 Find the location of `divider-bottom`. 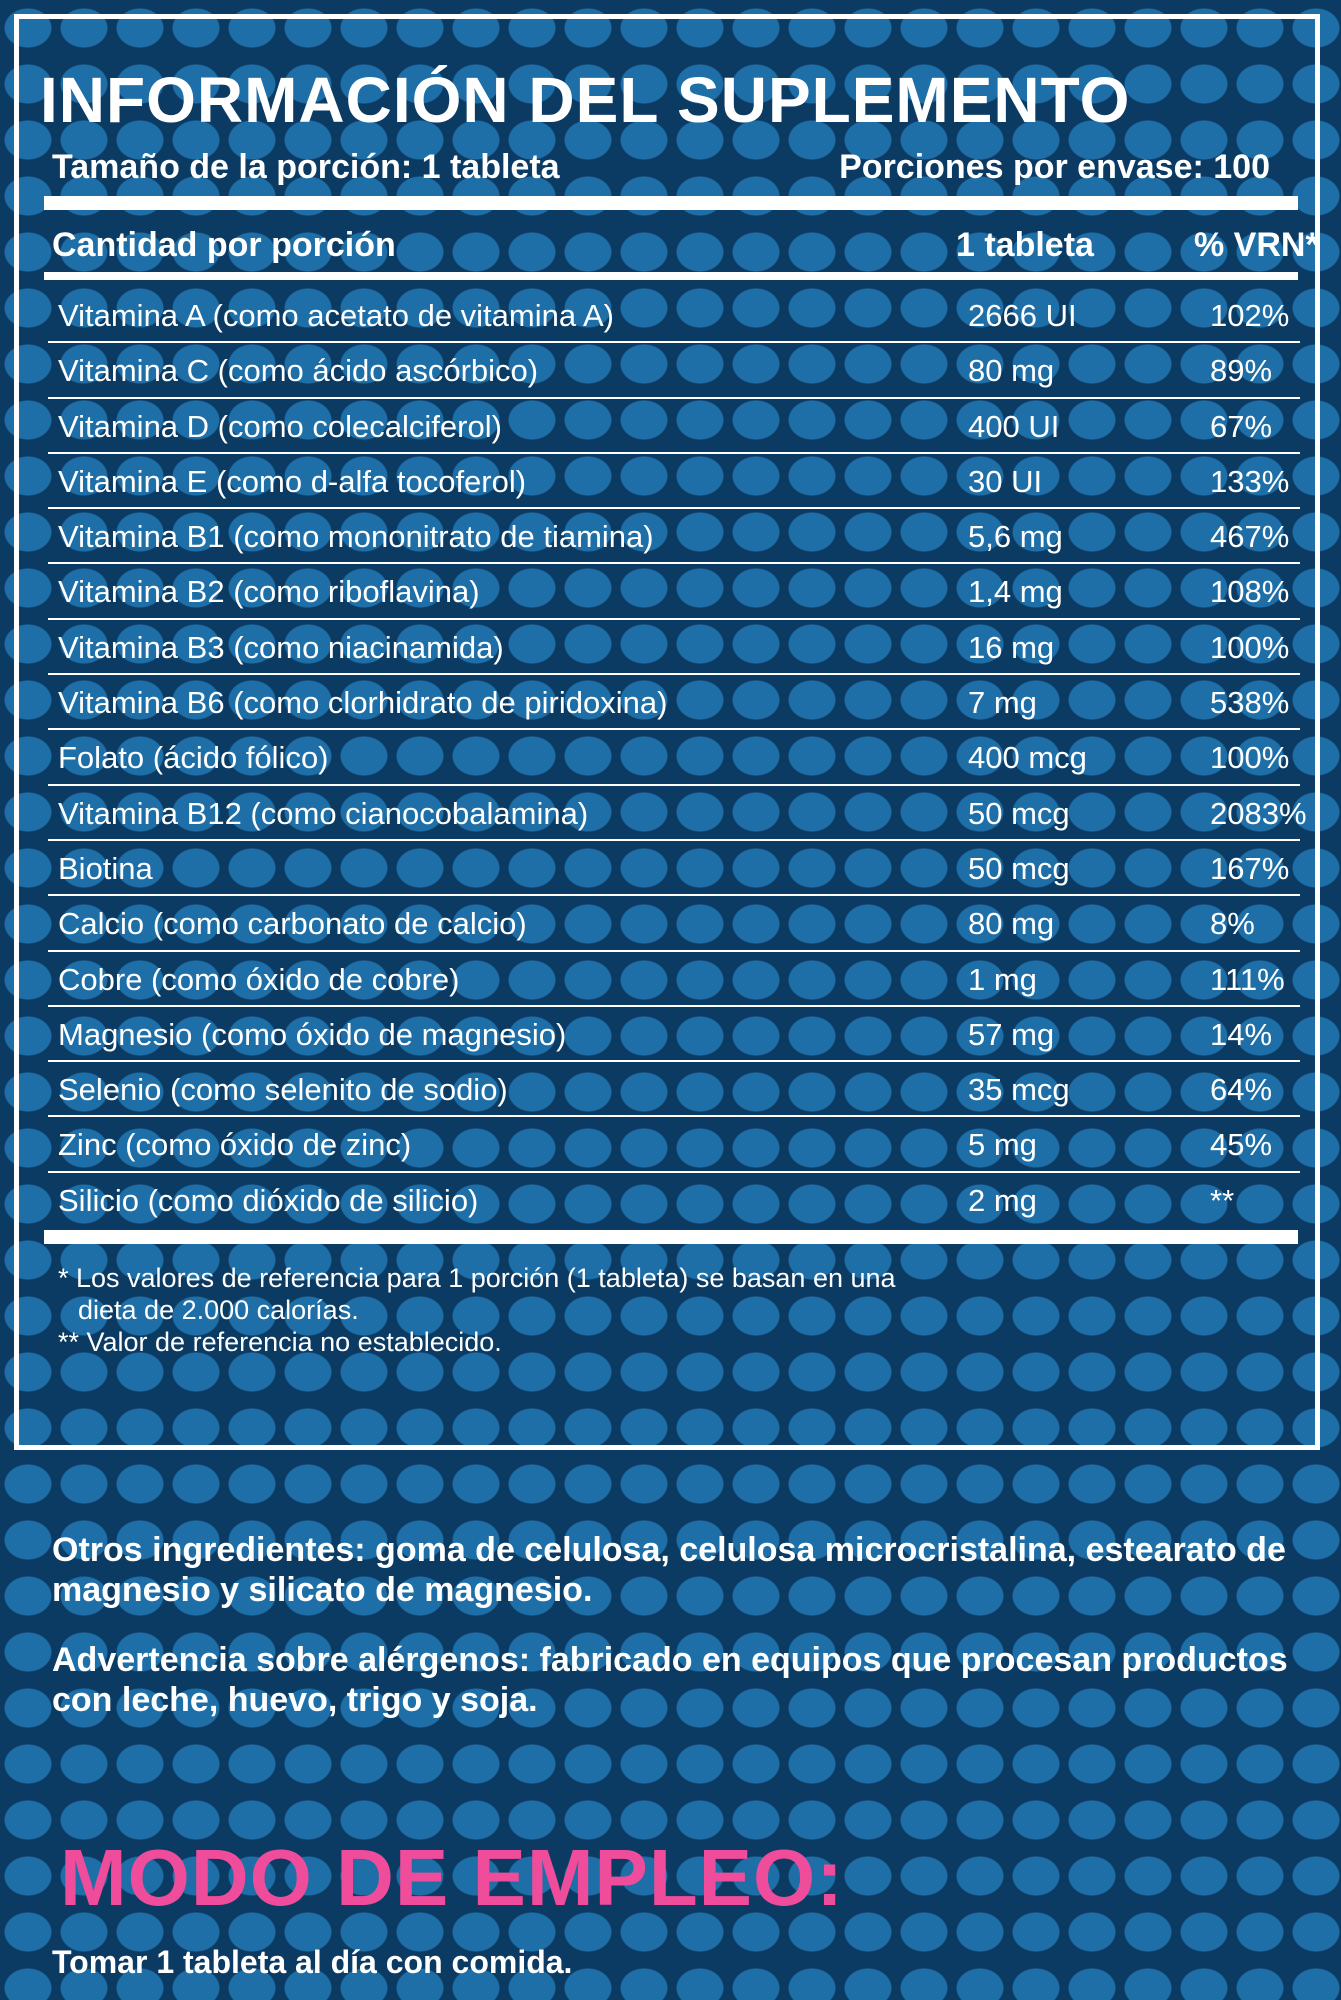

divider-bottom is located at coordinates (671, 1237).